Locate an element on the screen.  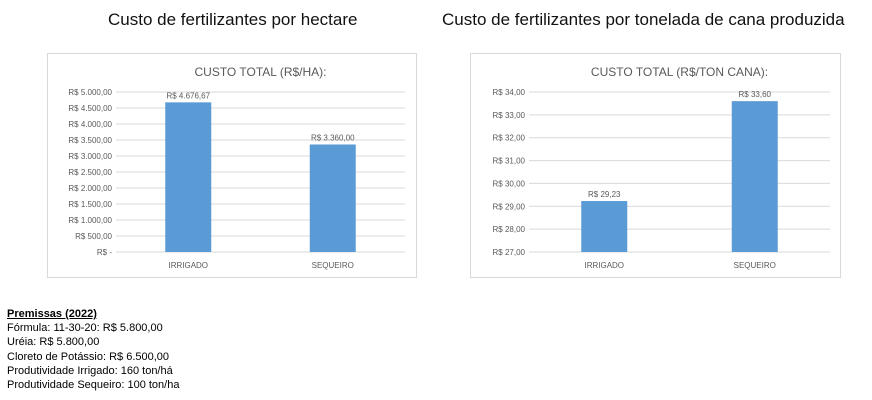
premissas-line: Cloreto de Potássio: R$ 6.500,00 is located at coordinates (88, 356).